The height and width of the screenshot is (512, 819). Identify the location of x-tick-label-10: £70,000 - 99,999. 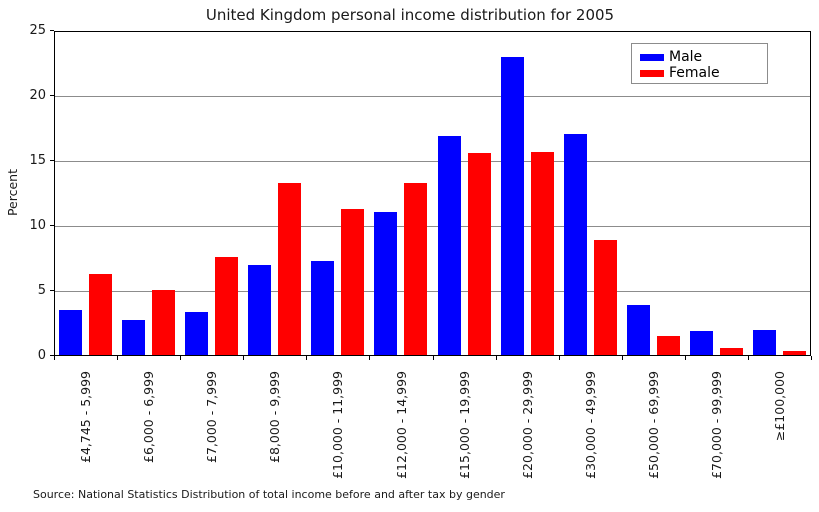
(716, 425).